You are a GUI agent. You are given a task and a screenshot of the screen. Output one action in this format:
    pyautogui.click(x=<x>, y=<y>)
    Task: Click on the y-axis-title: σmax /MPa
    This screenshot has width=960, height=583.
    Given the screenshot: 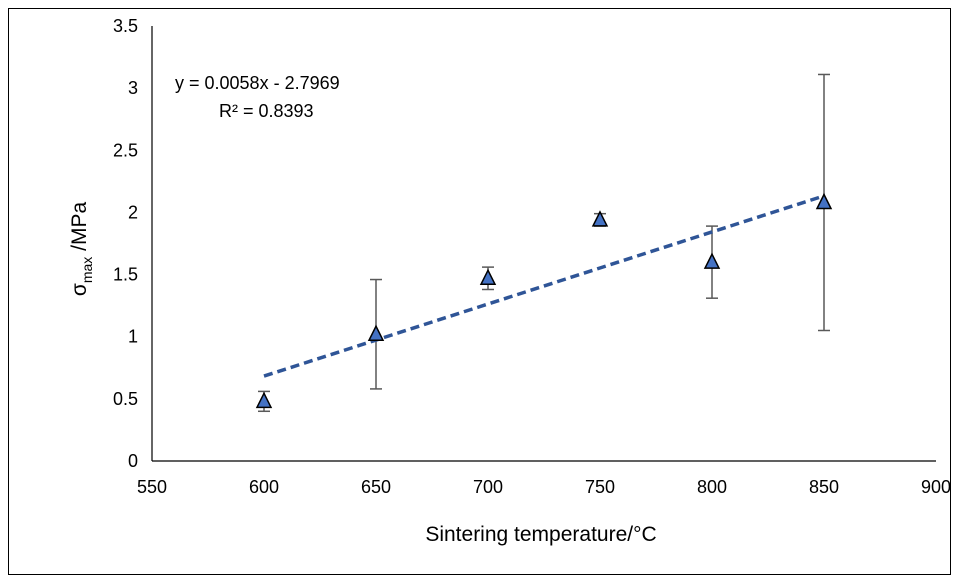 What is the action you would take?
    pyautogui.click(x=81, y=249)
    